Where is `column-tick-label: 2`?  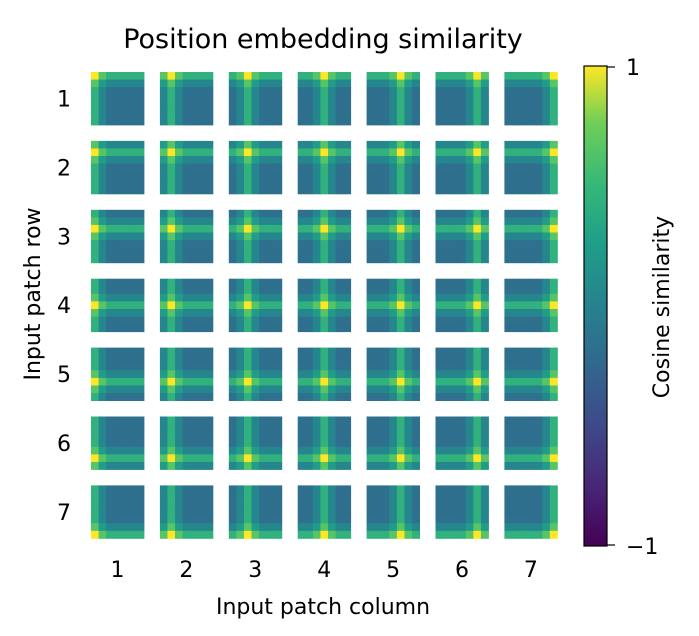 column-tick-label: 2 is located at coordinates (186, 570).